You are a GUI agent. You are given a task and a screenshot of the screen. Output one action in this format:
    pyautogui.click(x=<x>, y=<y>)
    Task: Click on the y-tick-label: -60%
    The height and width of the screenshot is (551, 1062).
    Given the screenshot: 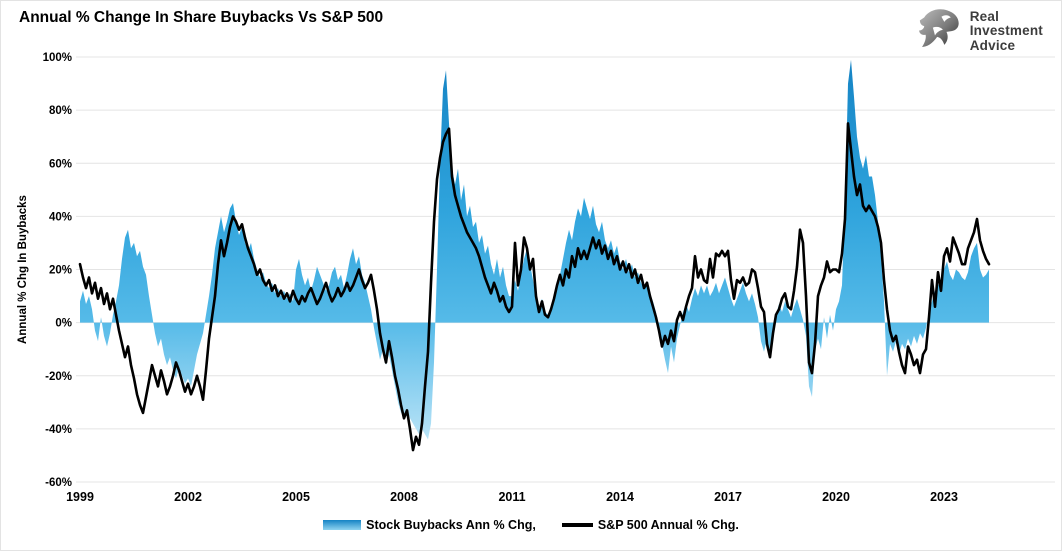 What is the action you would take?
    pyautogui.click(x=58, y=483)
    